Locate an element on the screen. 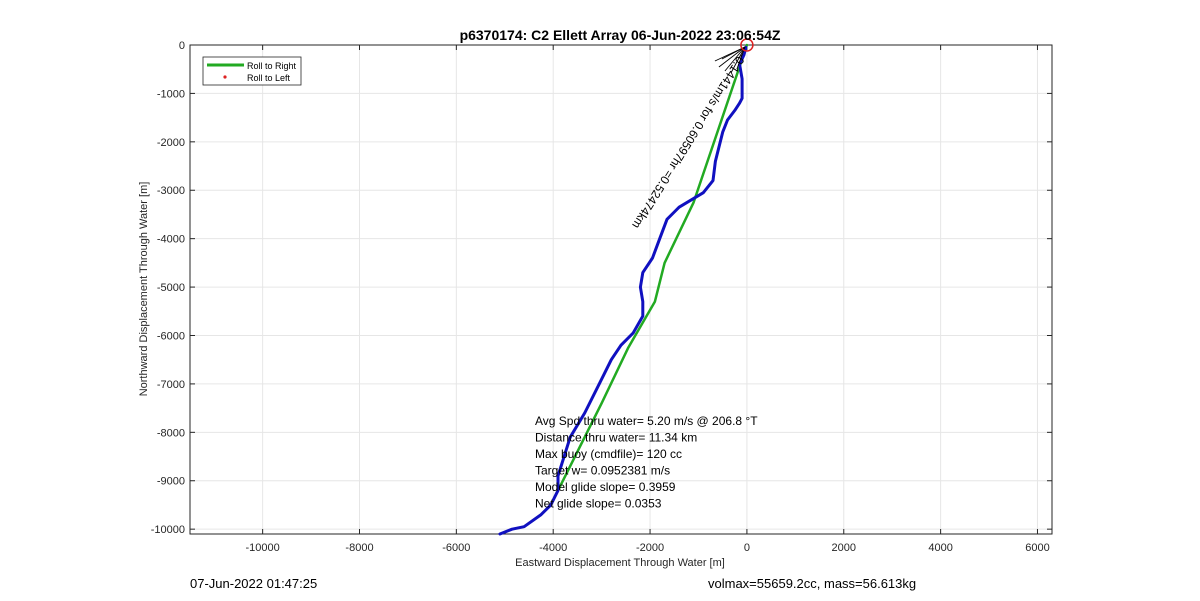 This screenshot has height=601, width=1200. footer-timestamp: 07-Jun-2022 01:47:25 is located at coordinates (254, 583).